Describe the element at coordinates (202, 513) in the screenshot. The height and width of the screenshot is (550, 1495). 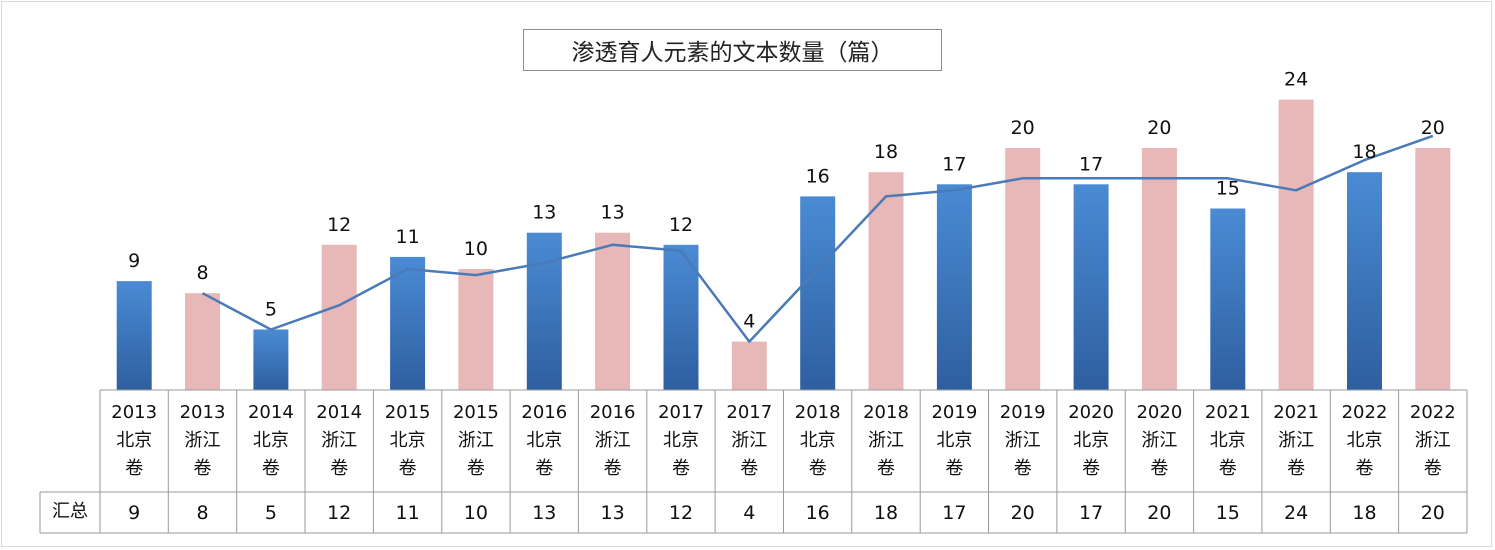
I see `table-value: 8` at that location.